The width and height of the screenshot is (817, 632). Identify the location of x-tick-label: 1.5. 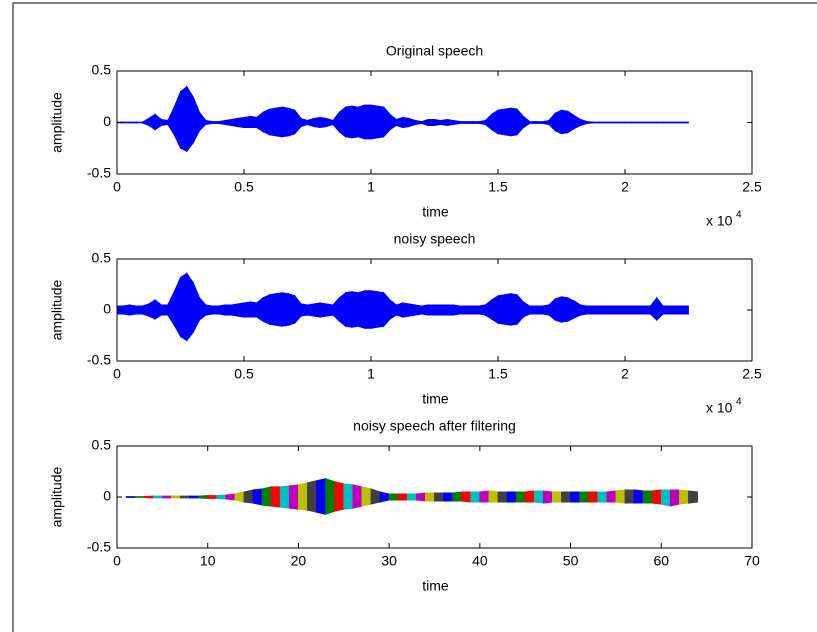
(498, 374).